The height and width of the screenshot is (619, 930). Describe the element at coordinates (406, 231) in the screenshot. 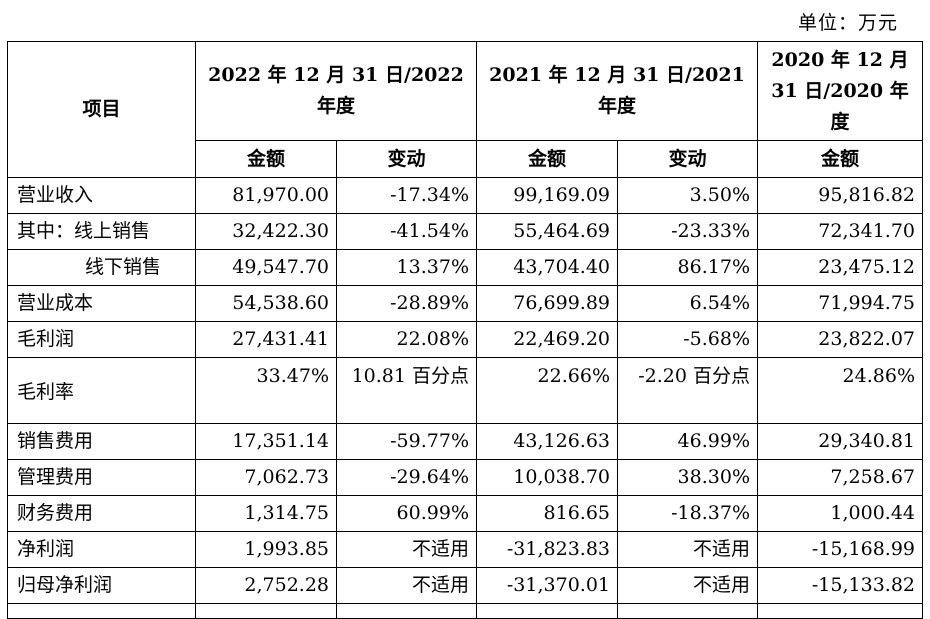

I see `cell-change-2022: -41.54%` at that location.